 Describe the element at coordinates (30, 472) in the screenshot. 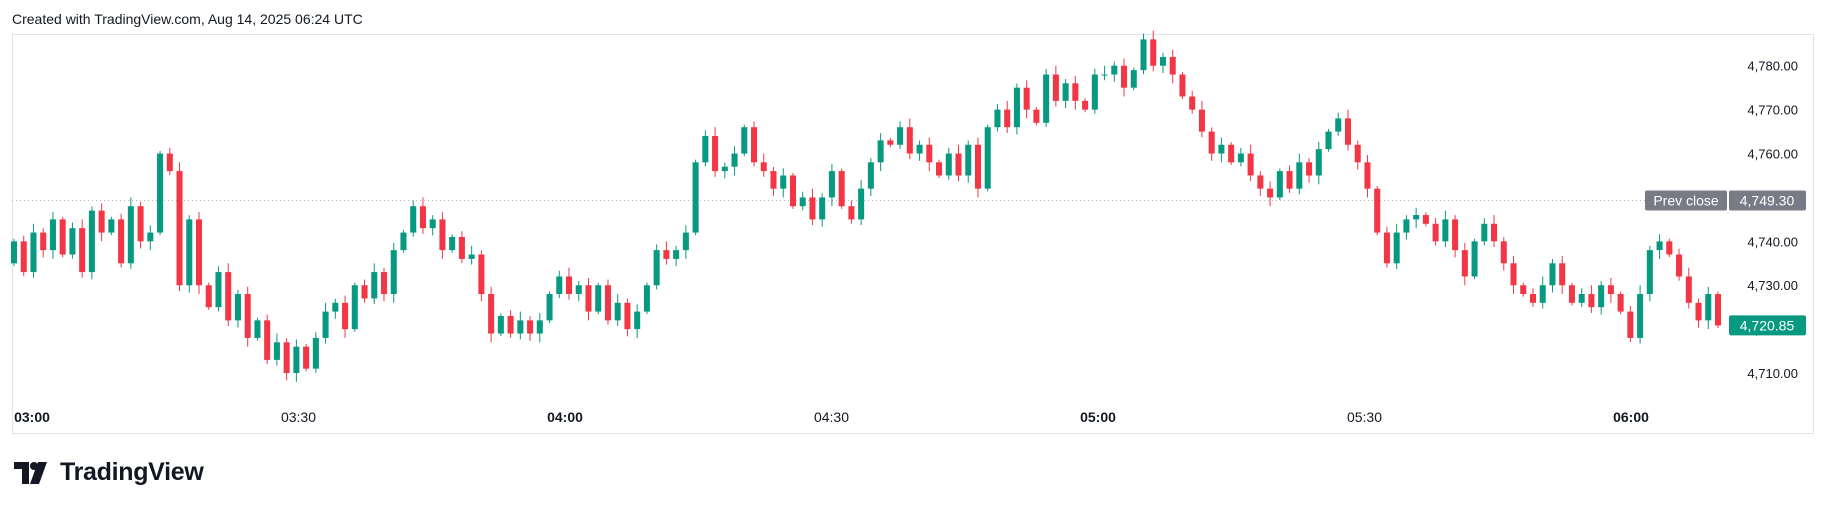

I see `tradingview-logo-icon` at that location.